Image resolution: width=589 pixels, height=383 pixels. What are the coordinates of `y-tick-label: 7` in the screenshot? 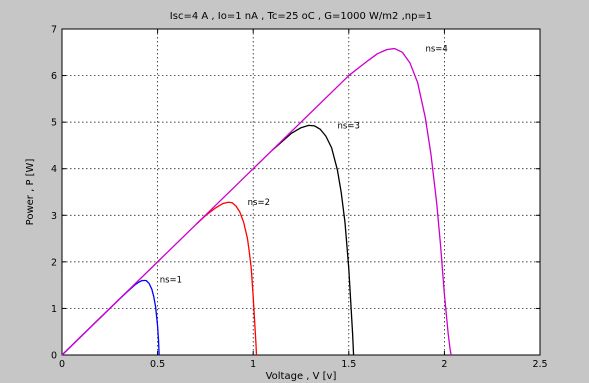 It's located at (54, 30).